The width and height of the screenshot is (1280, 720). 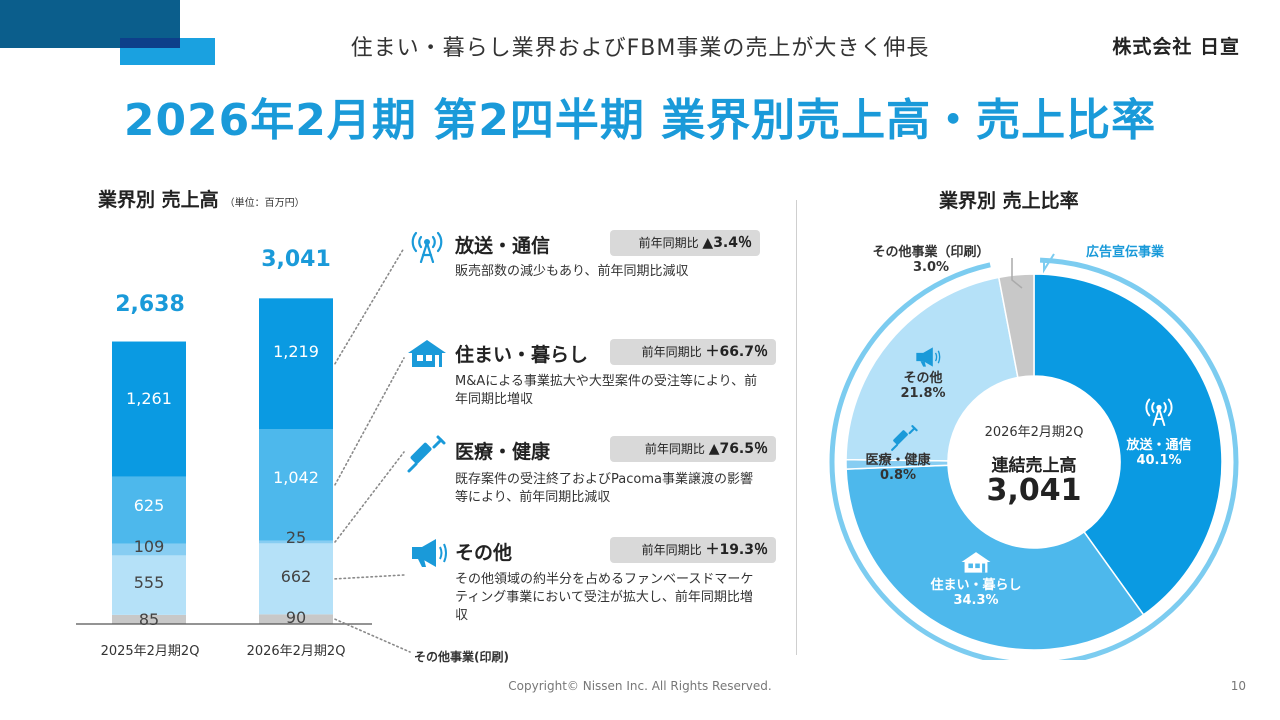 What do you see at coordinates (1159, 445) in the screenshot?
I see `pie-label-name: 放送・通信` at bounding box center [1159, 445].